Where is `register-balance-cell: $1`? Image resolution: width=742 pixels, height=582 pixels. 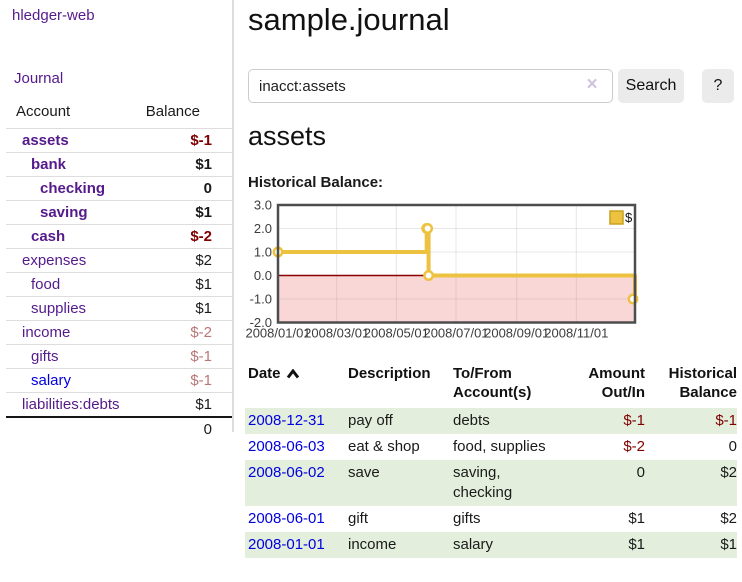 register-balance-cell: $1 is located at coordinates (728, 544).